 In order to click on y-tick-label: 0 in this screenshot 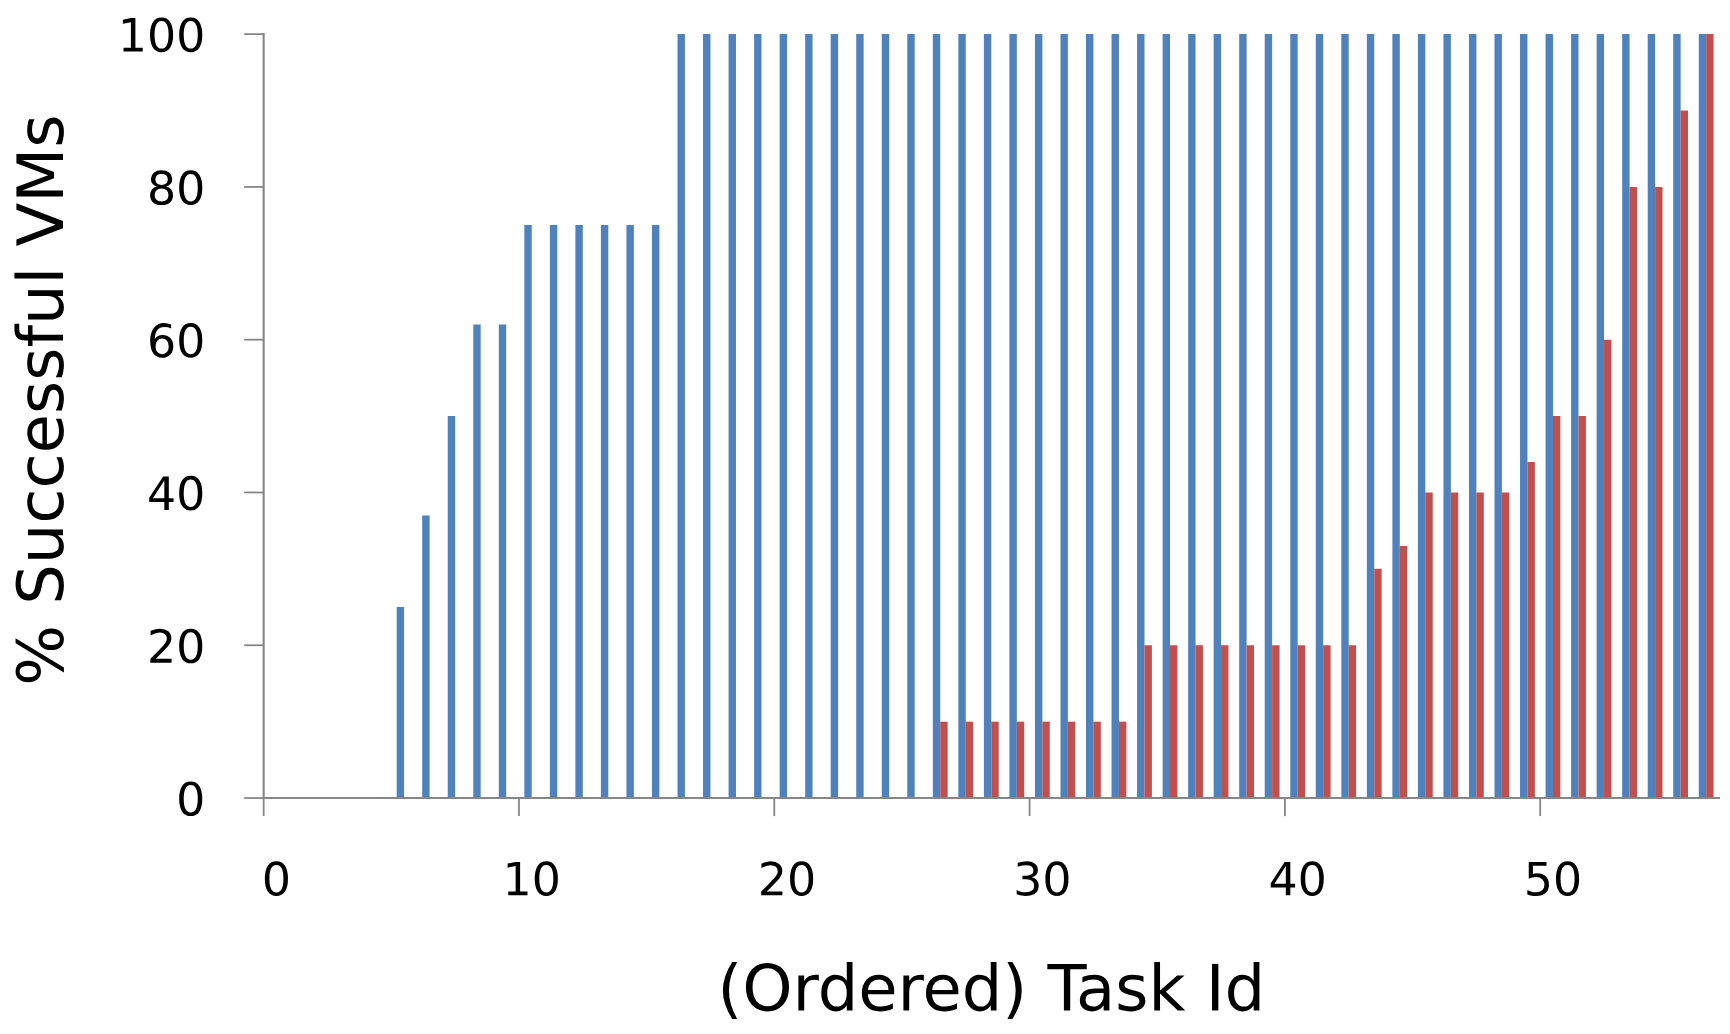, I will do `click(191, 799)`.